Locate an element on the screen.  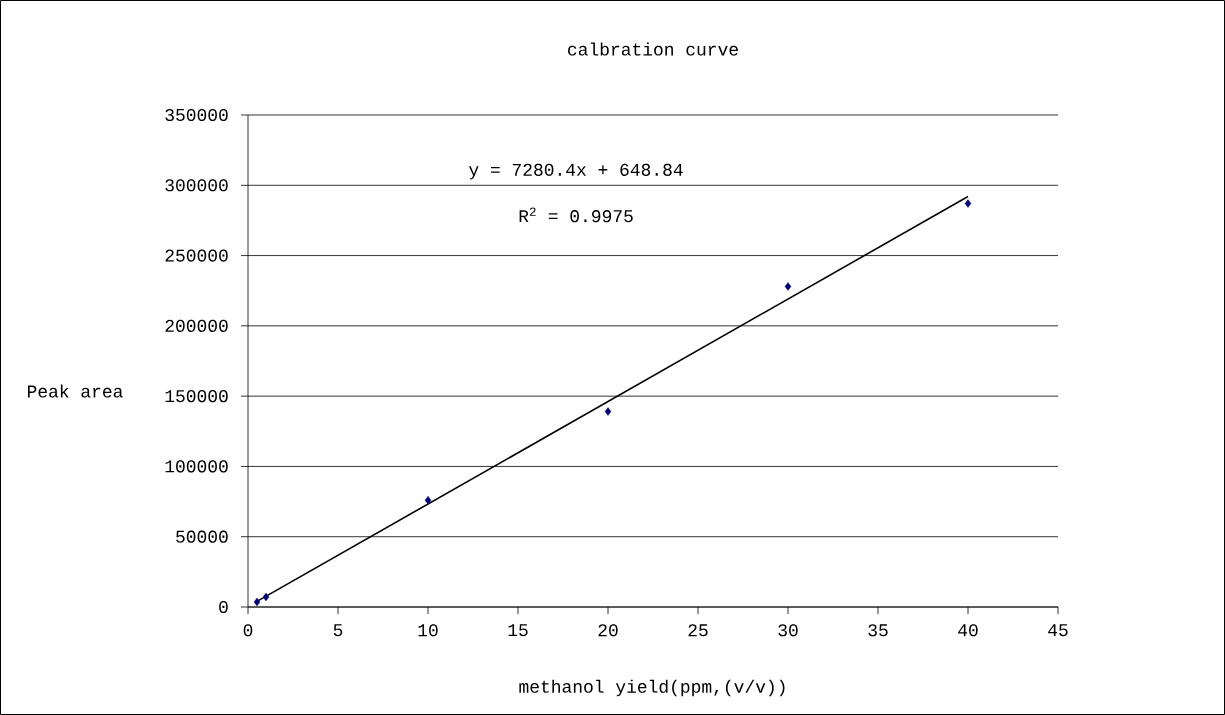
x-tick-label: 25 is located at coordinates (698, 630).